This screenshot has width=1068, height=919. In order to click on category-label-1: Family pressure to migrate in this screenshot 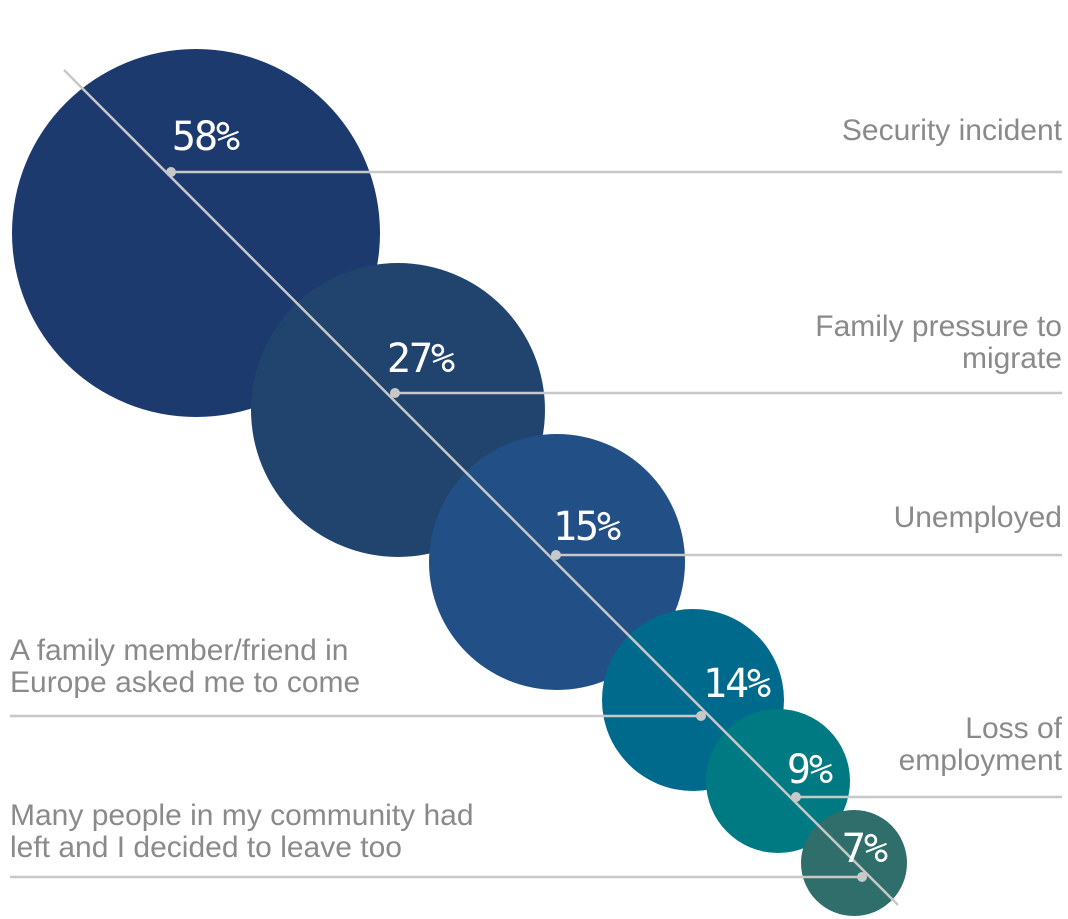, I will do `click(938, 342)`.